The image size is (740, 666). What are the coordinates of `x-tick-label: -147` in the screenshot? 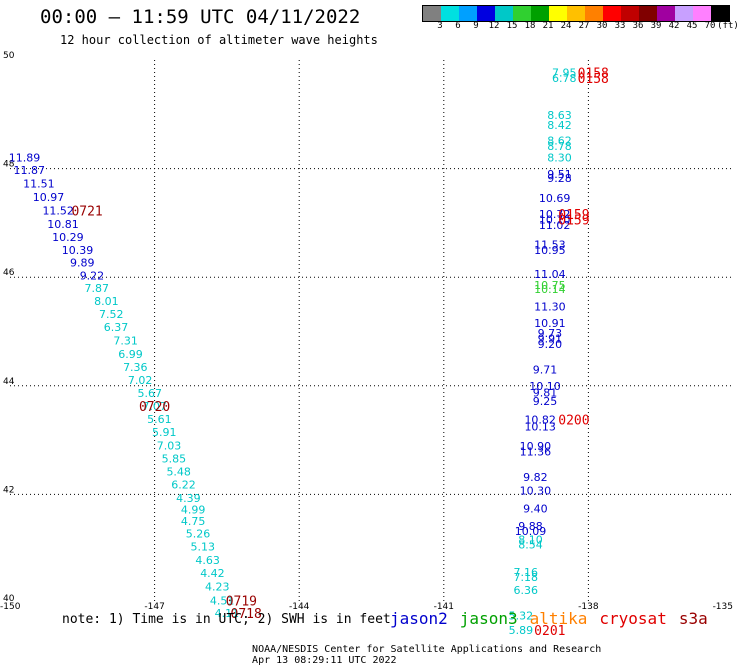 It's located at (154, 607).